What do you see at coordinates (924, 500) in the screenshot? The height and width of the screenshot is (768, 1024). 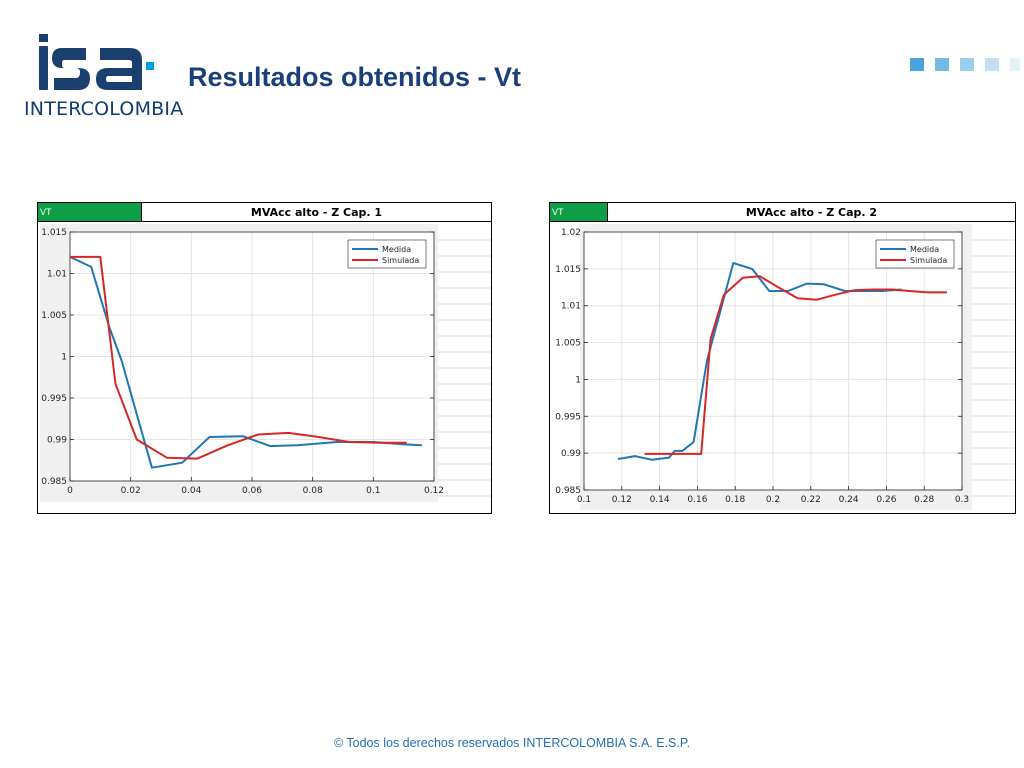 I see `x-tick-label: 0.28` at bounding box center [924, 500].